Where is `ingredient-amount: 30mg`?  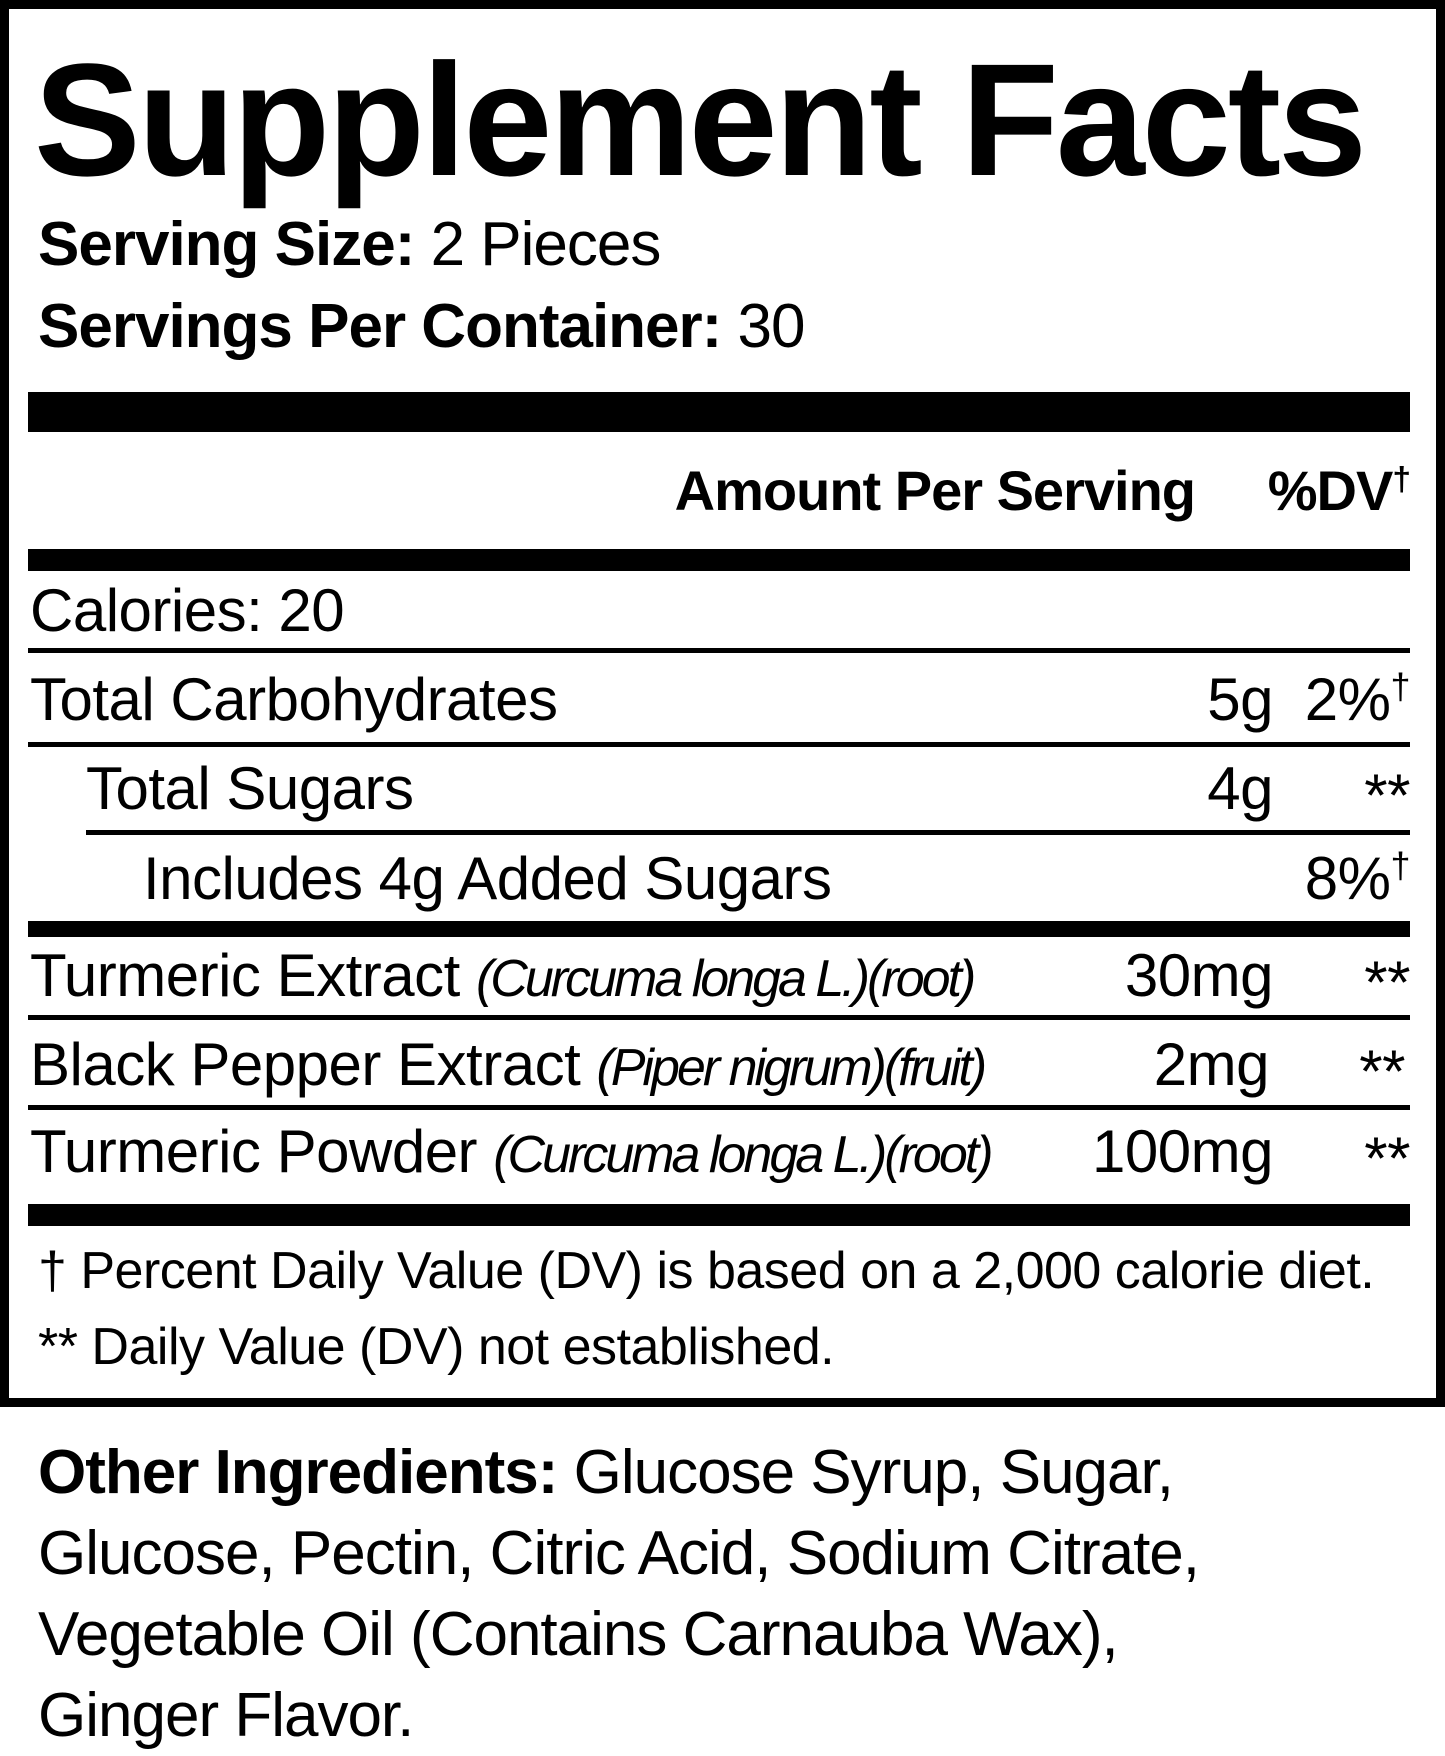
ingredient-amount: 30mg is located at coordinates (1199, 975).